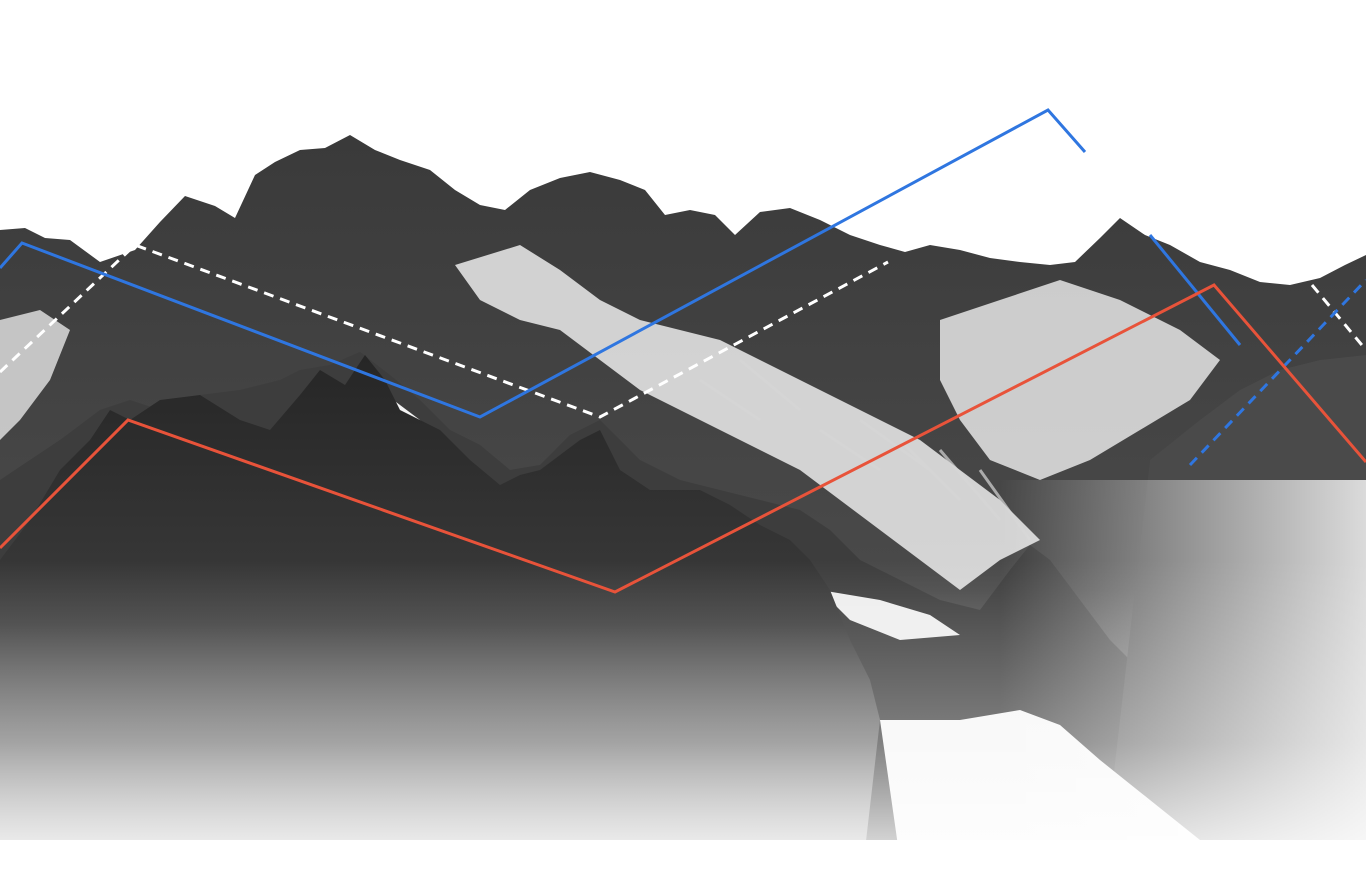 This screenshot has width=1366, height=893. Describe the element at coordinates (683, 866) in the screenshot. I see `bottom-fade` at that location.